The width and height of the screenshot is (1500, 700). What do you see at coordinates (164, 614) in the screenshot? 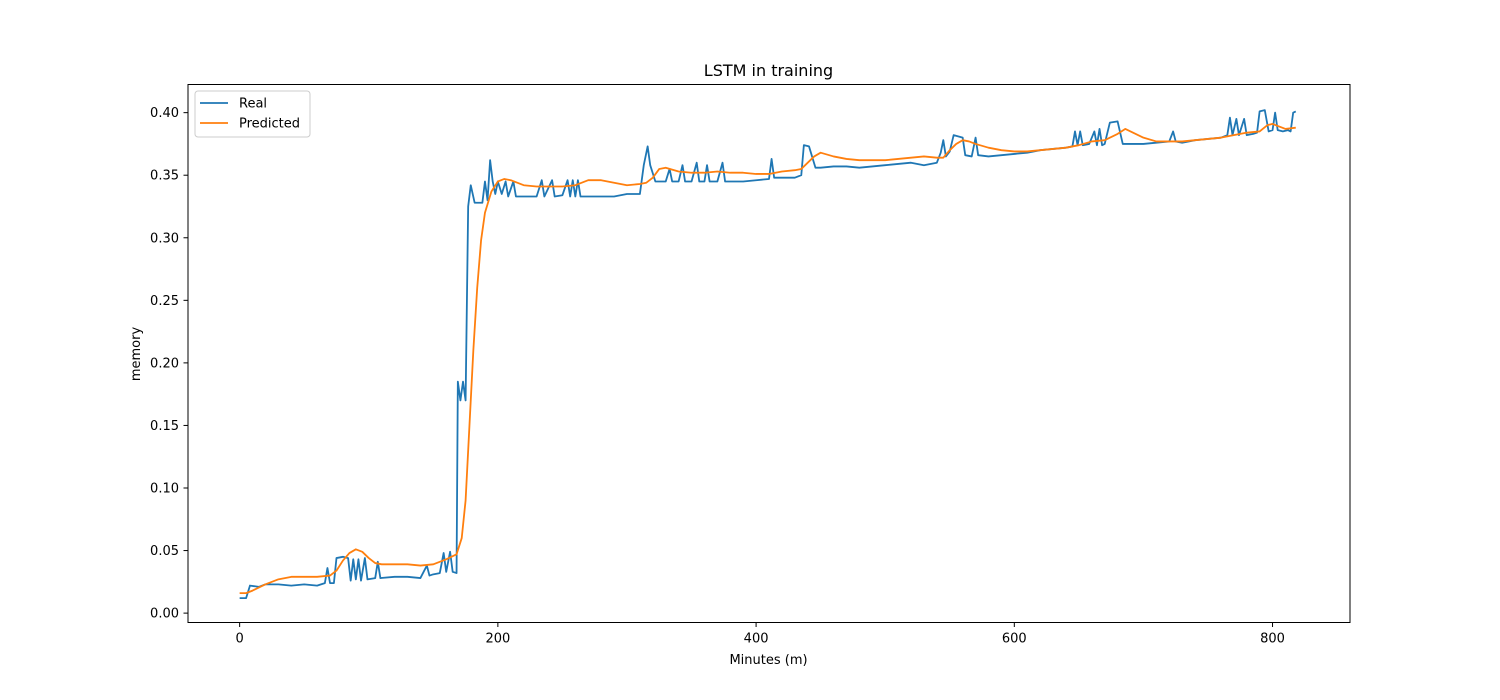
I see `y-tick-label: 0.00` at bounding box center [164, 614].